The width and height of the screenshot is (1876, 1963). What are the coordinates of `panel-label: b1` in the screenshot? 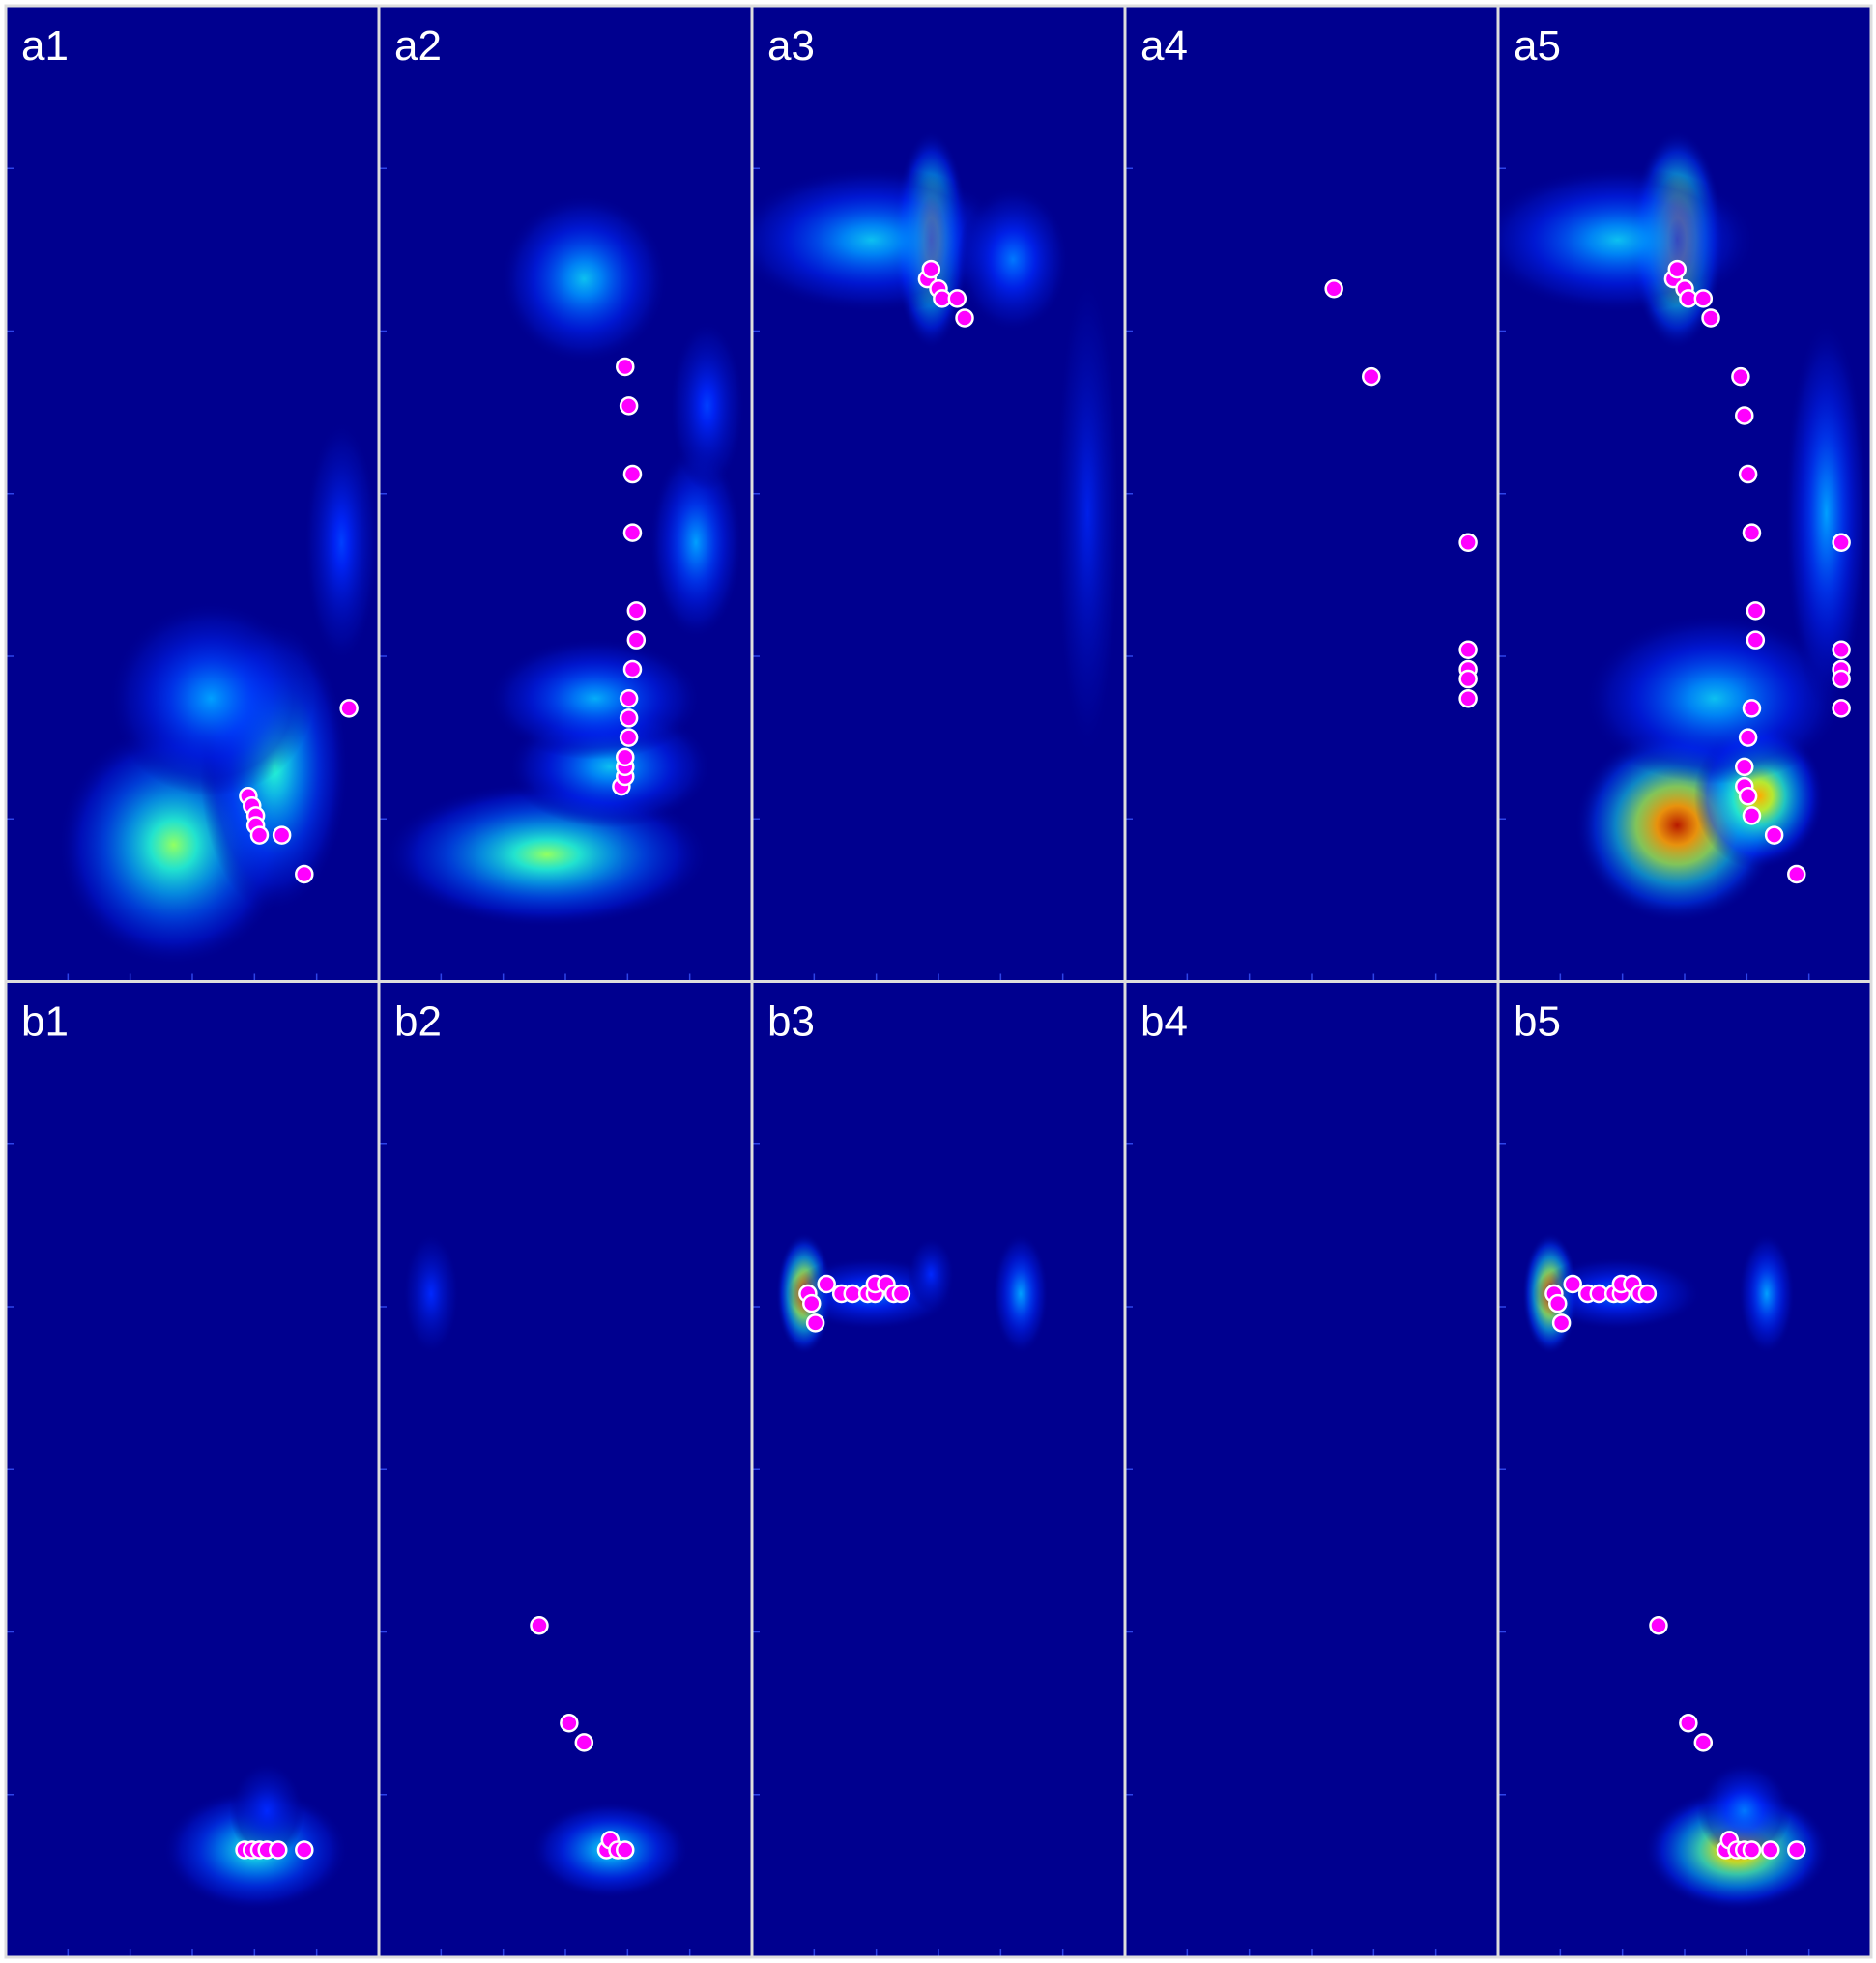 It's located at (45, 1022).